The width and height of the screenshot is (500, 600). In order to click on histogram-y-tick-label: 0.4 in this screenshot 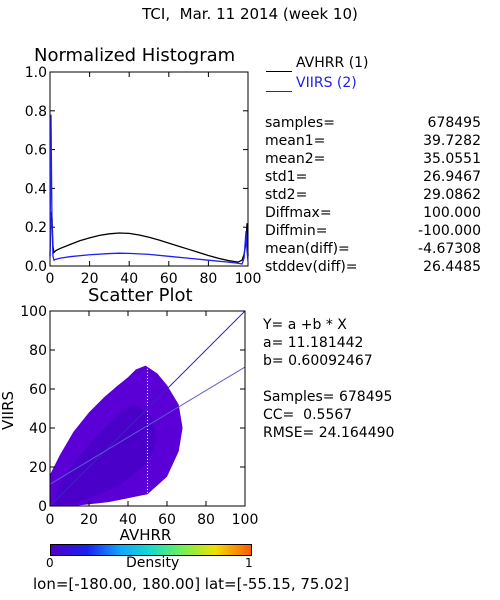, I will do `click(36, 189)`.